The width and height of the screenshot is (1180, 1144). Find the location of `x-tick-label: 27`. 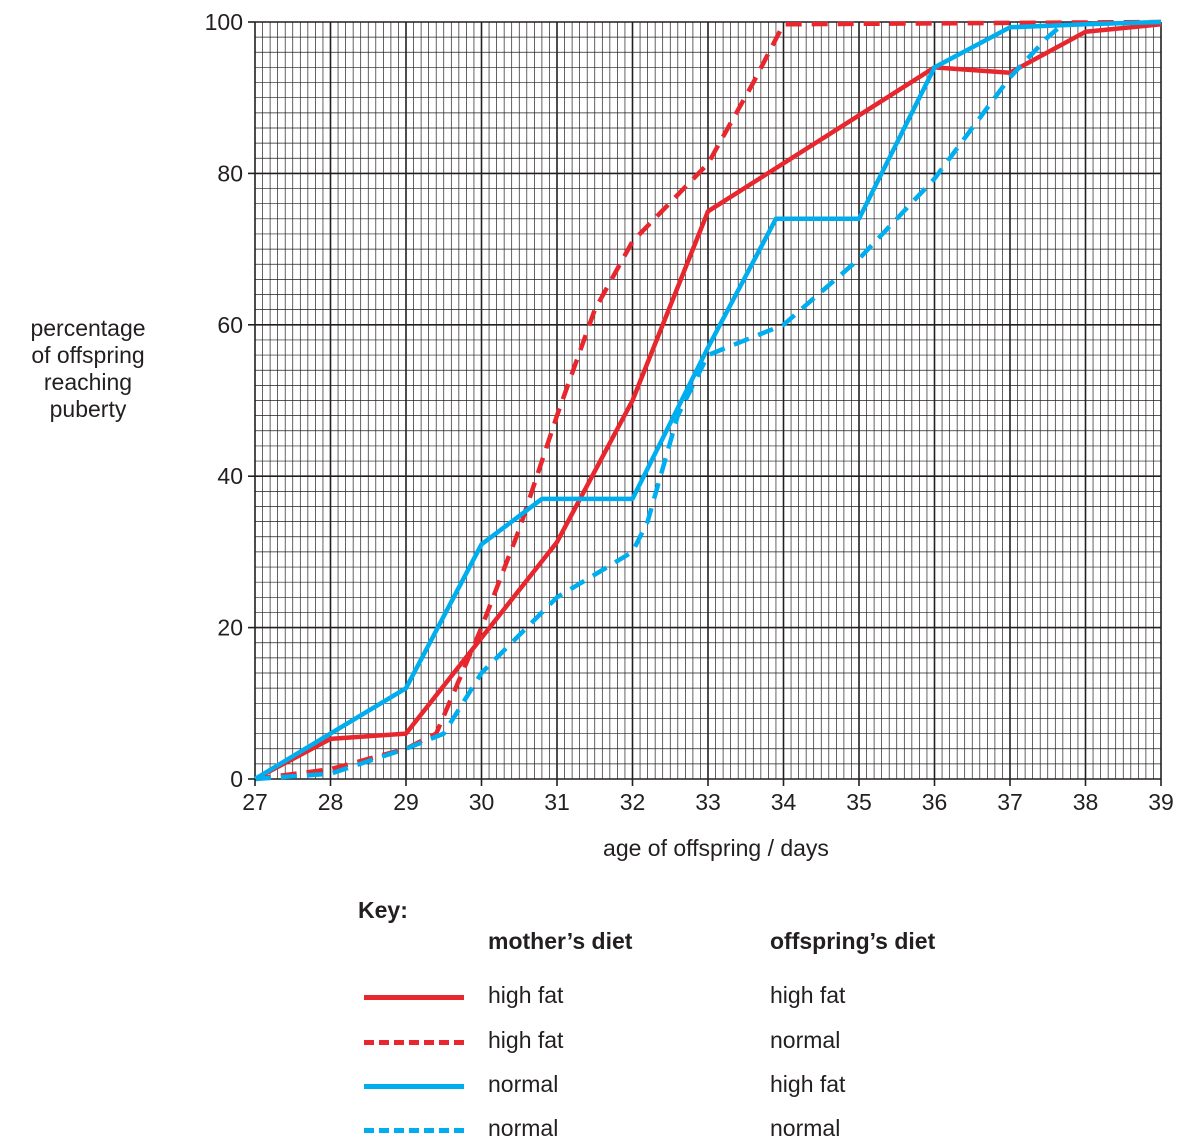

x-tick-label: 27 is located at coordinates (255, 802).